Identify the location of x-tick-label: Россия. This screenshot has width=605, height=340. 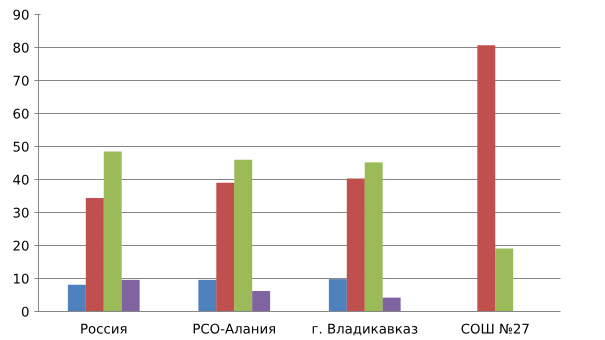
(104, 330).